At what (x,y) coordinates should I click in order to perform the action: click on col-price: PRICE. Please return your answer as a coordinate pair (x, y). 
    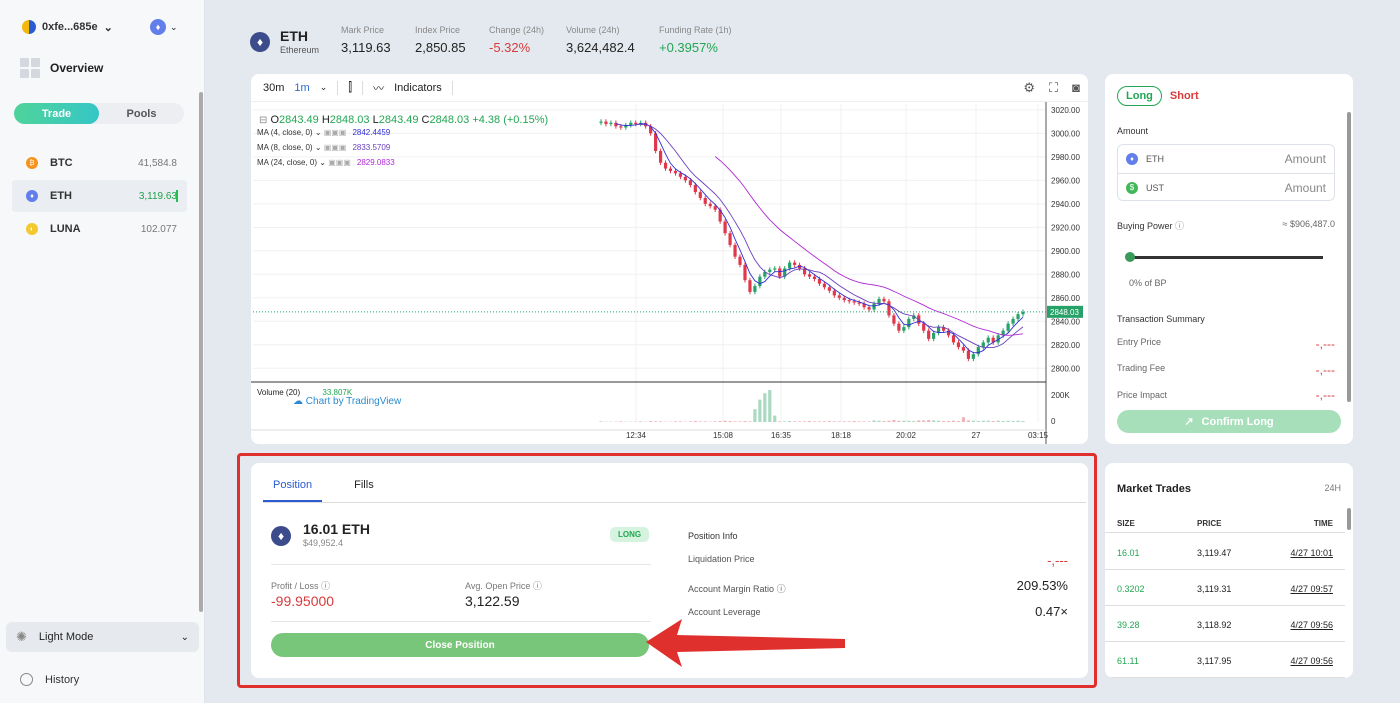
    Looking at the image, I should click on (1209, 523).